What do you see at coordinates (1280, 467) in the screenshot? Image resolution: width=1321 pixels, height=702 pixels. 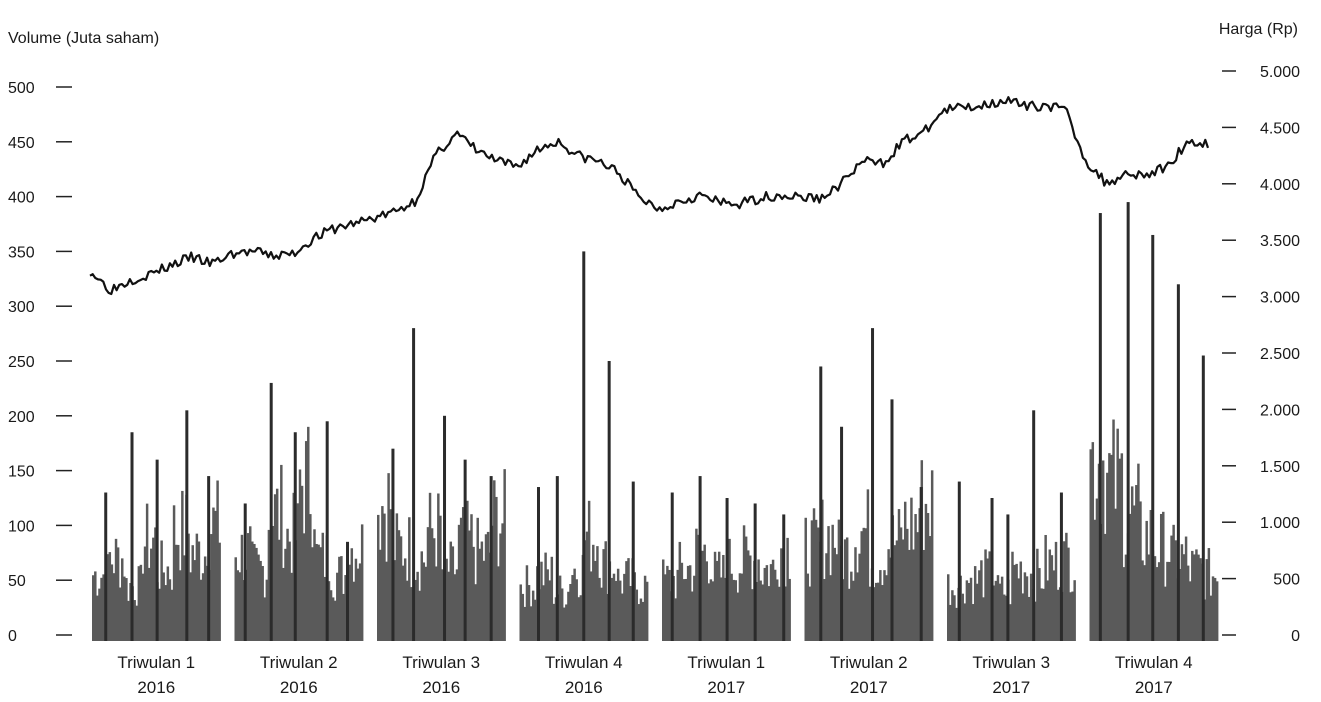 I see `right-tick-label: 1.500` at bounding box center [1280, 467].